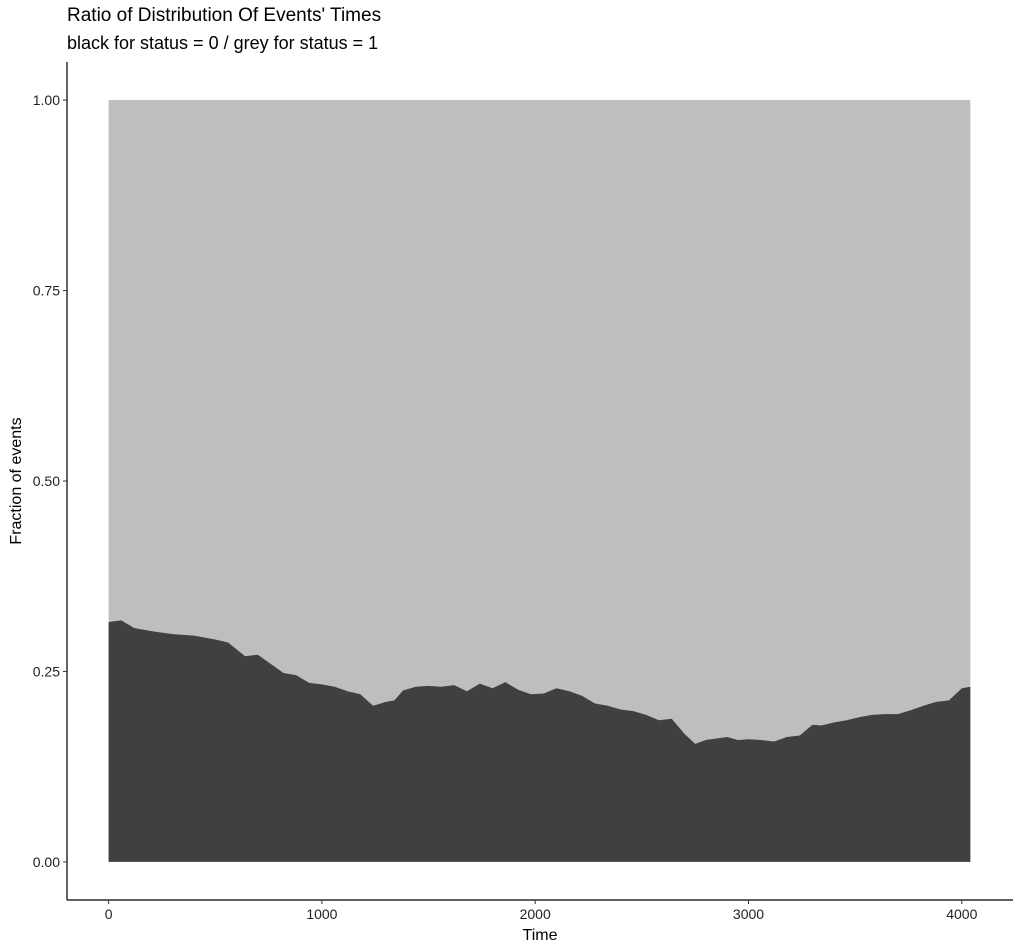 The image size is (1021, 952). Describe the element at coordinates (16, 480) in the screenshot. I see `y-axis-label: Fraction of events` at that location.